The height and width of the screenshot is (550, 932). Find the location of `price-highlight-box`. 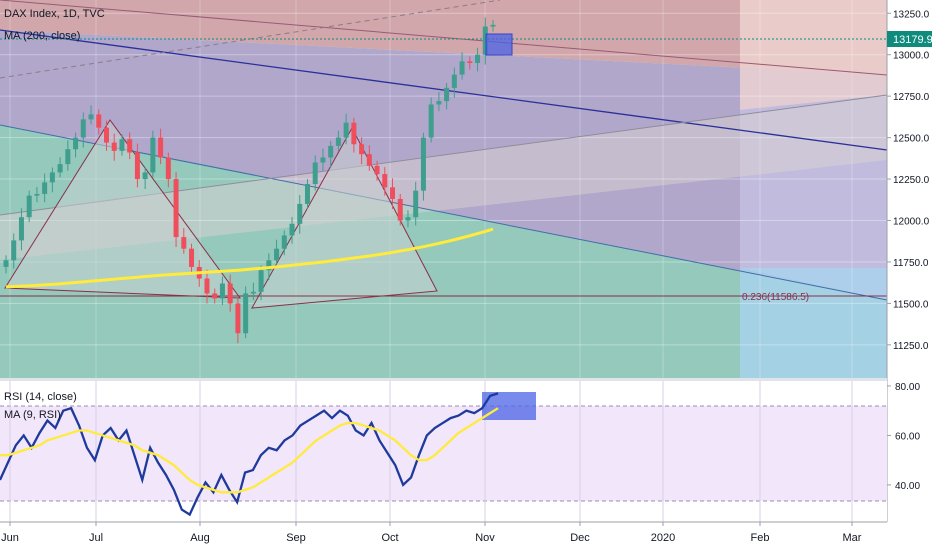

price-highlight-box is located at coordinates (499, 44).